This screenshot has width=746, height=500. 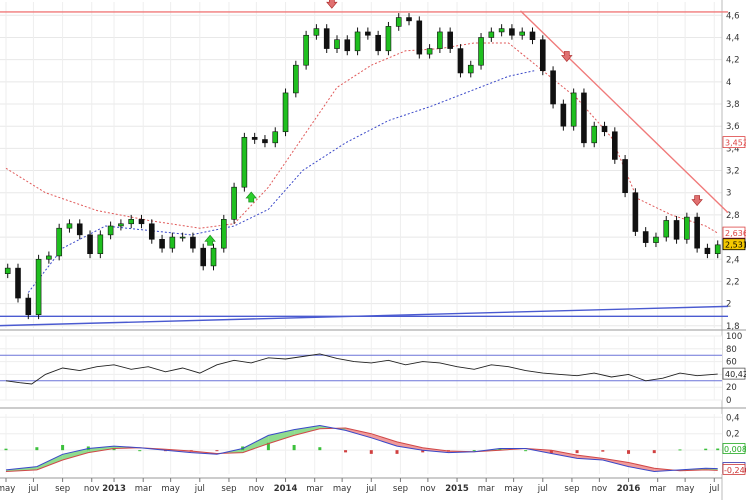 I want to click on macd-panel: 0,40,200,008-0,224-0,246, so click(x=373, y=444).